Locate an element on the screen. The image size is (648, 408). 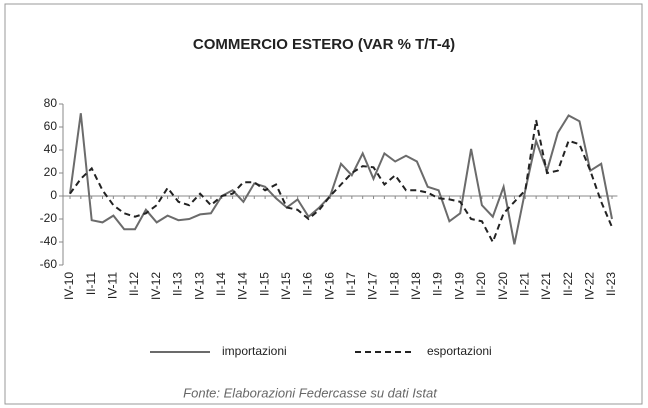
x-tick-label: II-16 is located at coordinates (308, 284).